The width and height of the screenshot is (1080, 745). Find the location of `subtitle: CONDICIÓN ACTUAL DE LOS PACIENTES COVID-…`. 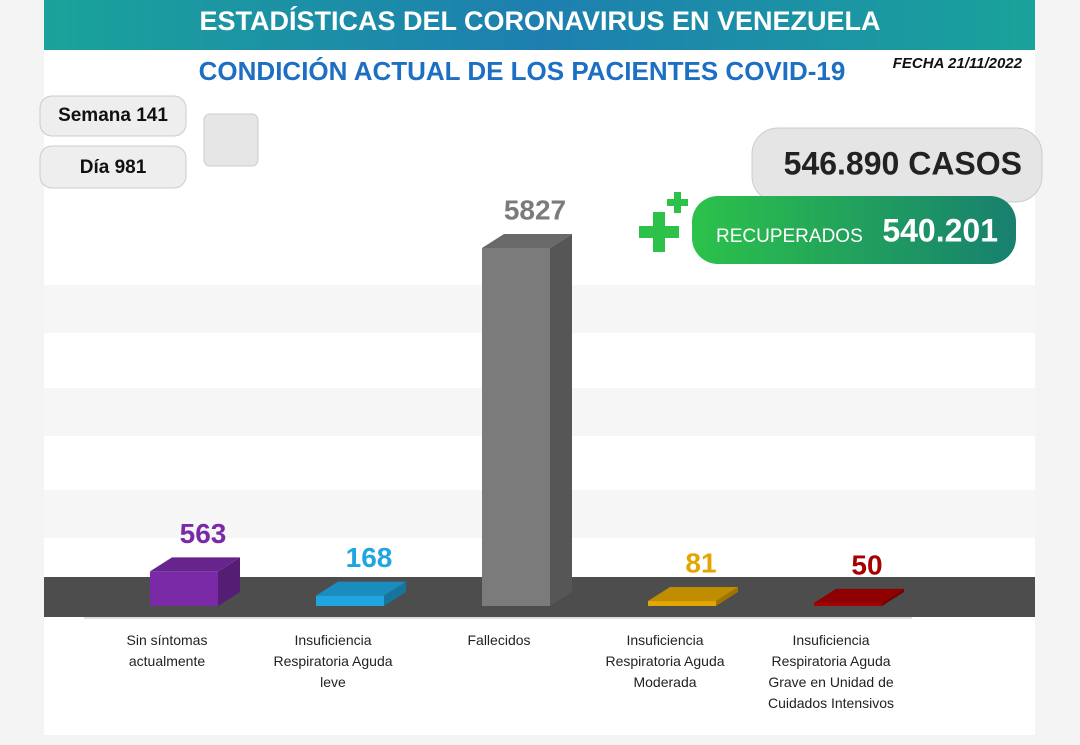

subtitle: CONDICIÓN ACTUAL DE LOS PACIENTES COVID-… is located at coordinates (522, 71).